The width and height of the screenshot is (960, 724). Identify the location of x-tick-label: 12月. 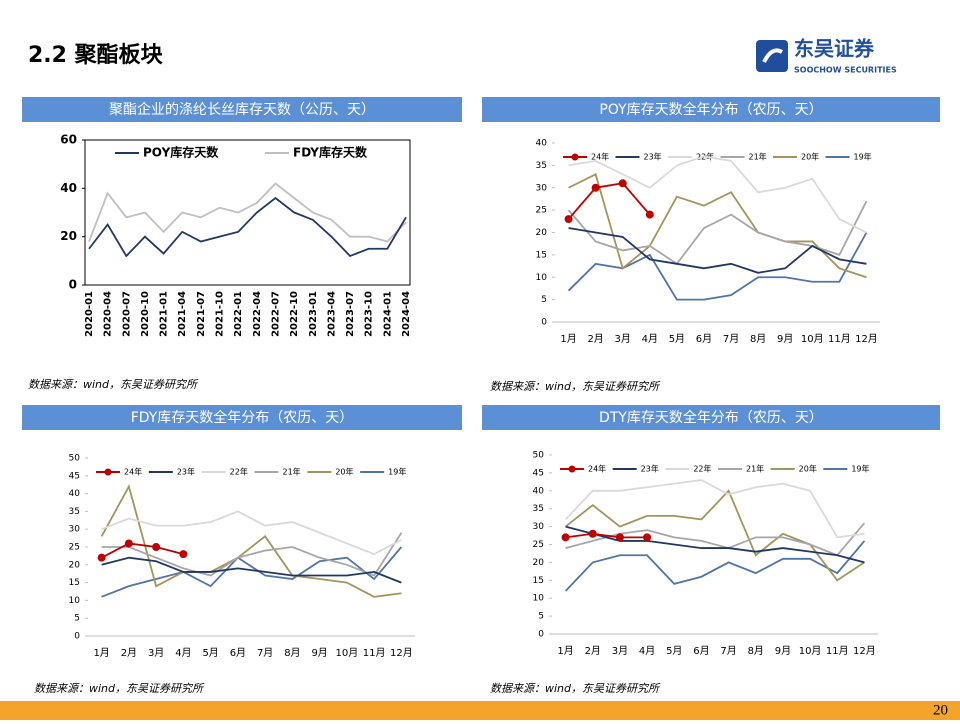
(866, 339).